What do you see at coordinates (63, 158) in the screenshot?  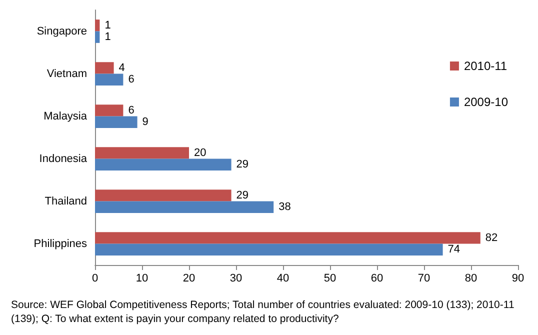 I see `y-tick-label: Indonesia` at bounding box center [63, 158].